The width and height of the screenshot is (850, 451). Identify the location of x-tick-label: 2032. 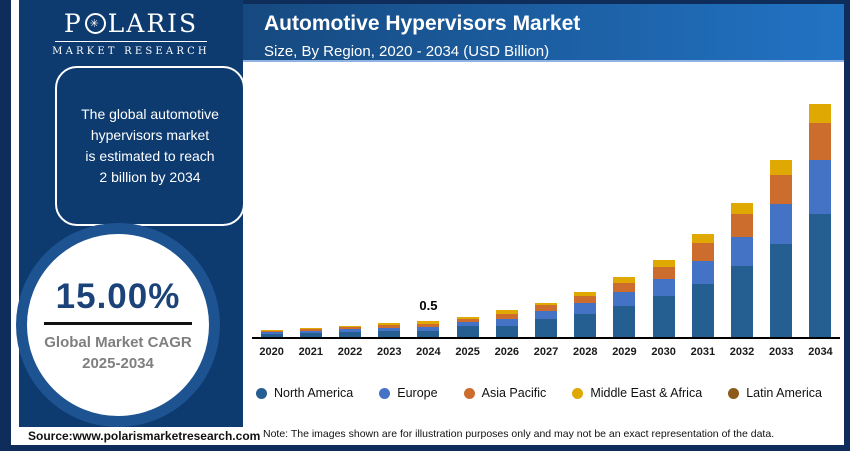
(742, 352).